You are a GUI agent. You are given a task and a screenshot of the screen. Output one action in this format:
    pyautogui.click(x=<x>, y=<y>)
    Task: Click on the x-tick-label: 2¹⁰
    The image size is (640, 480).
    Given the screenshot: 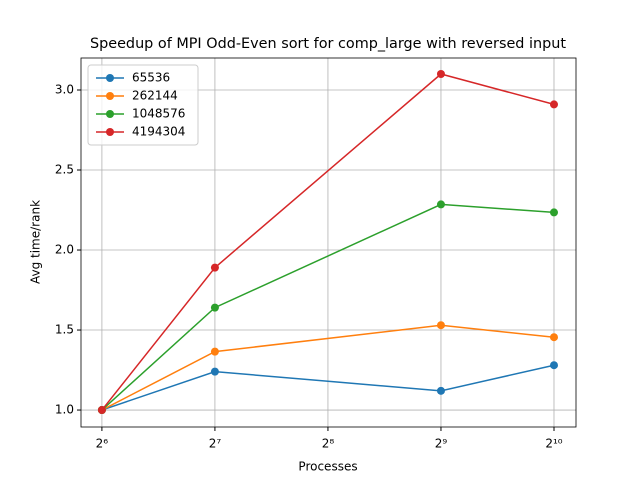 What is the action you would take?
    pyautogui.click(x=553, y=444)
    